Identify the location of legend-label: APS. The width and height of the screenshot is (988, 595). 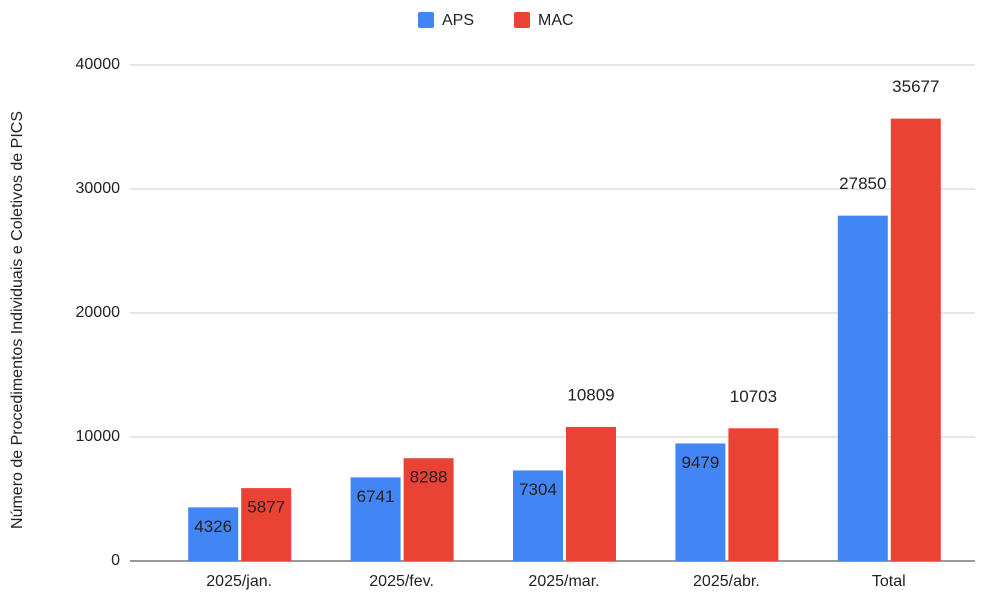
(458, 20).